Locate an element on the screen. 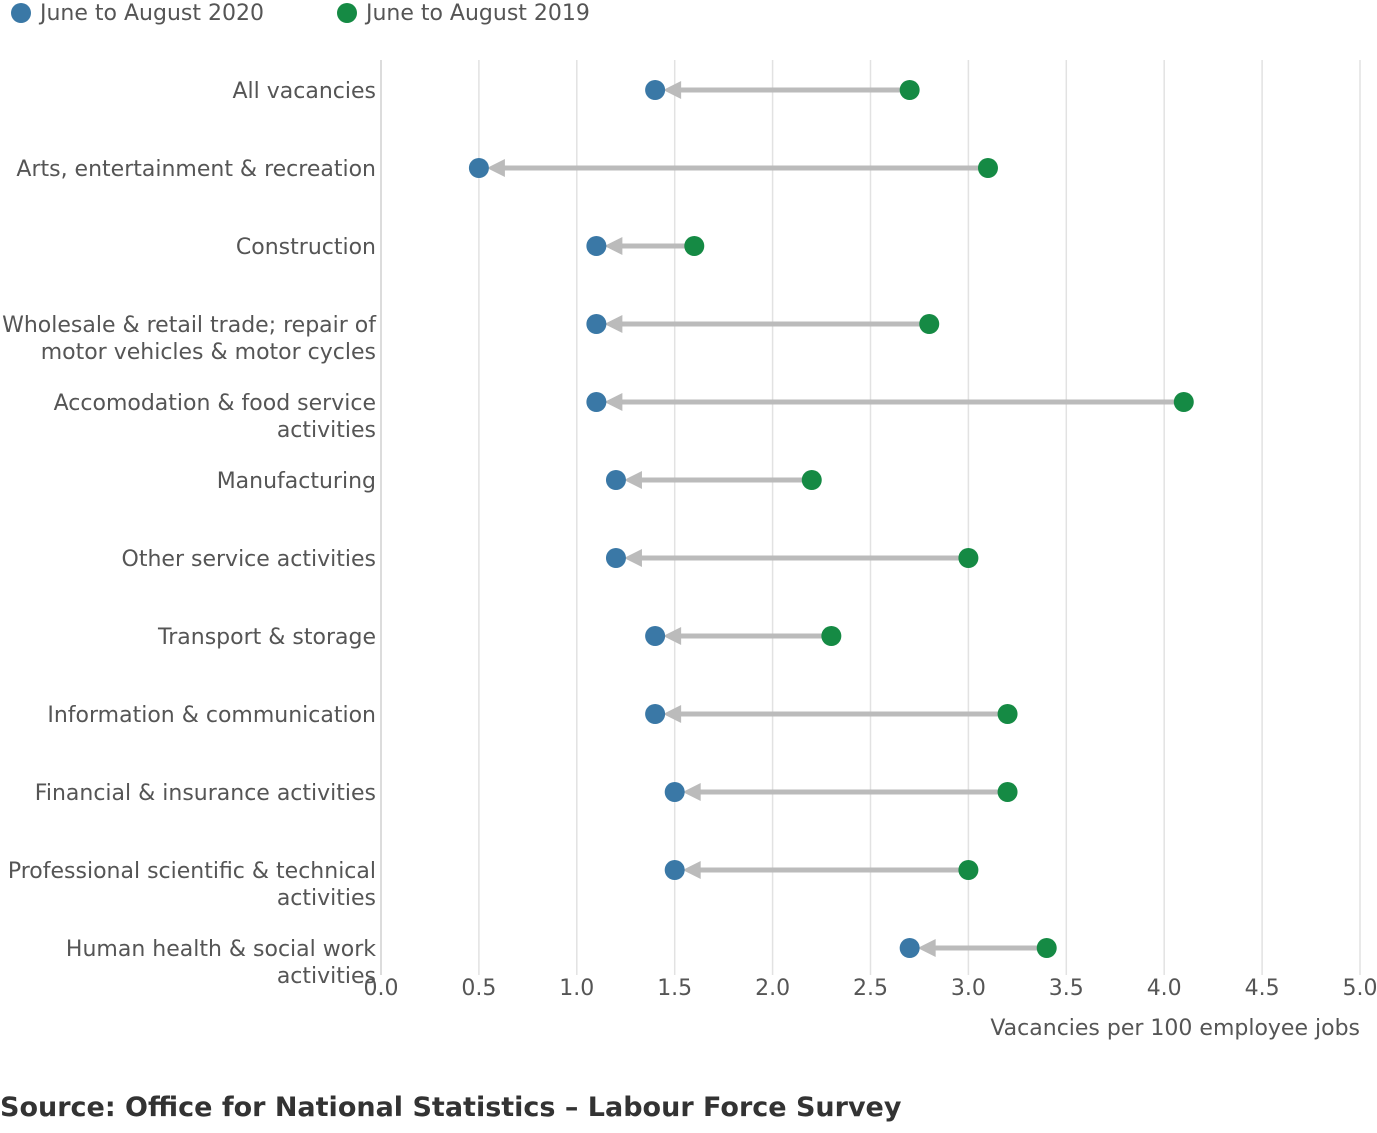 The image size is (1377, 1133). legend-label-2019: June to August 2019 is located at coordinates (477, 13).